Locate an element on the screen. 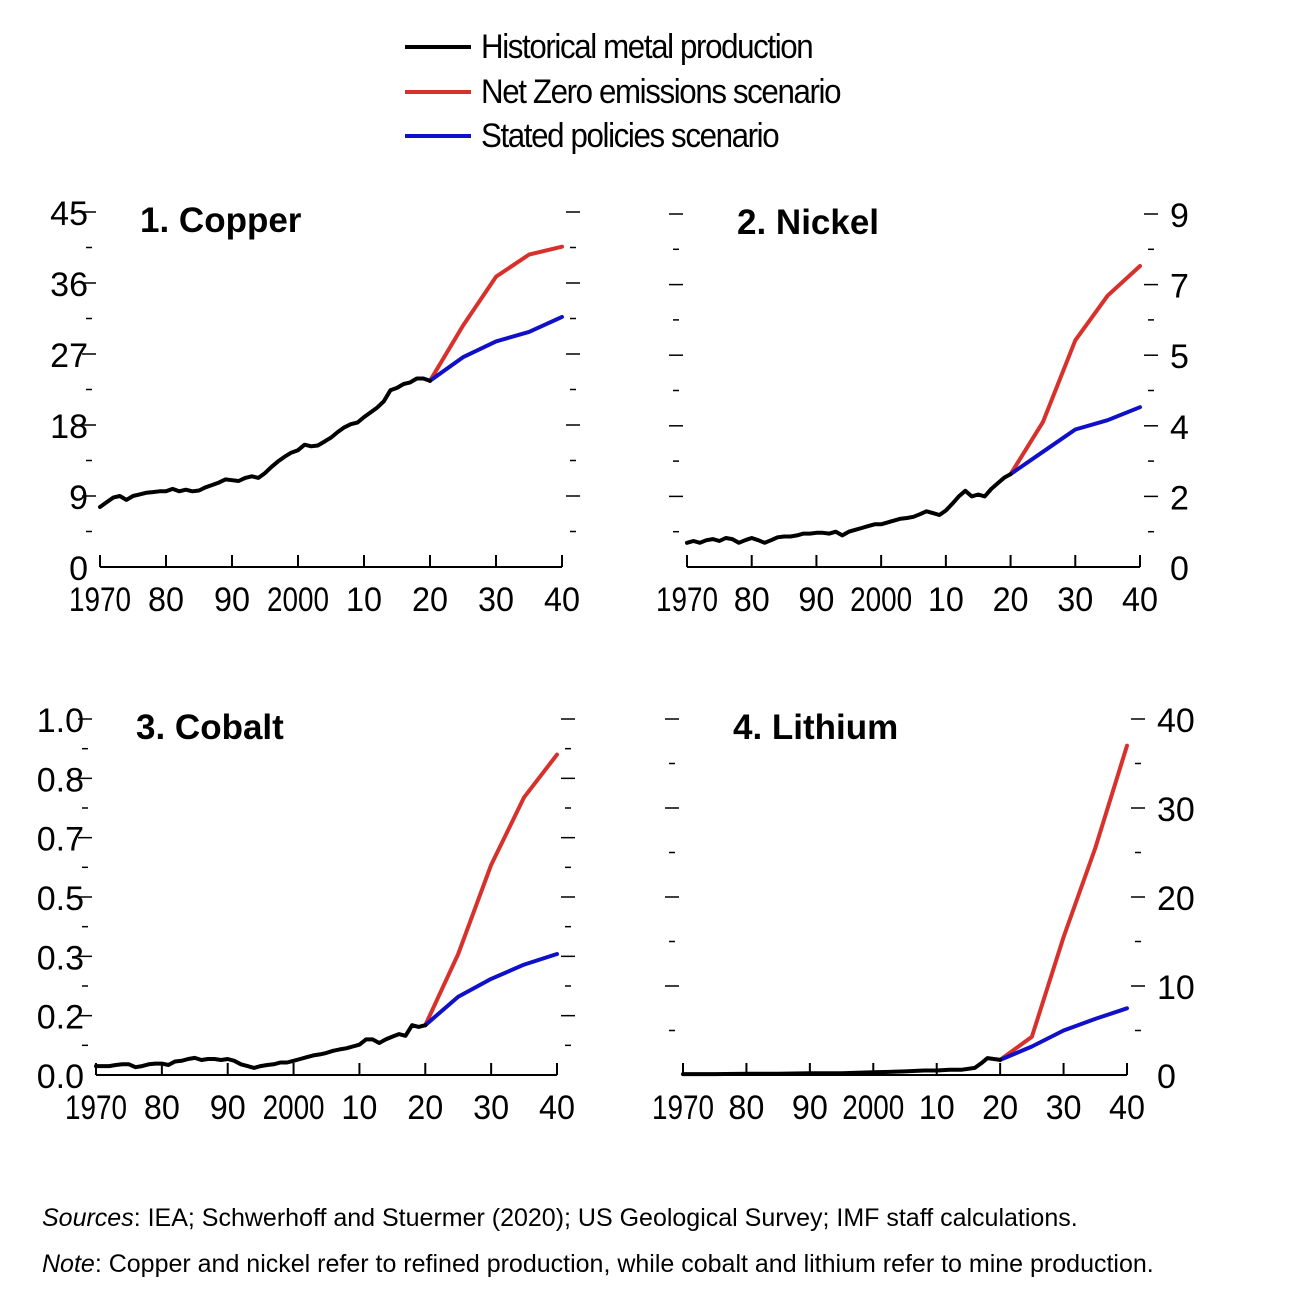 This screenshot has height=1298, width=1308. y-tick-label: 5 is located at coordinates (1179, 357).